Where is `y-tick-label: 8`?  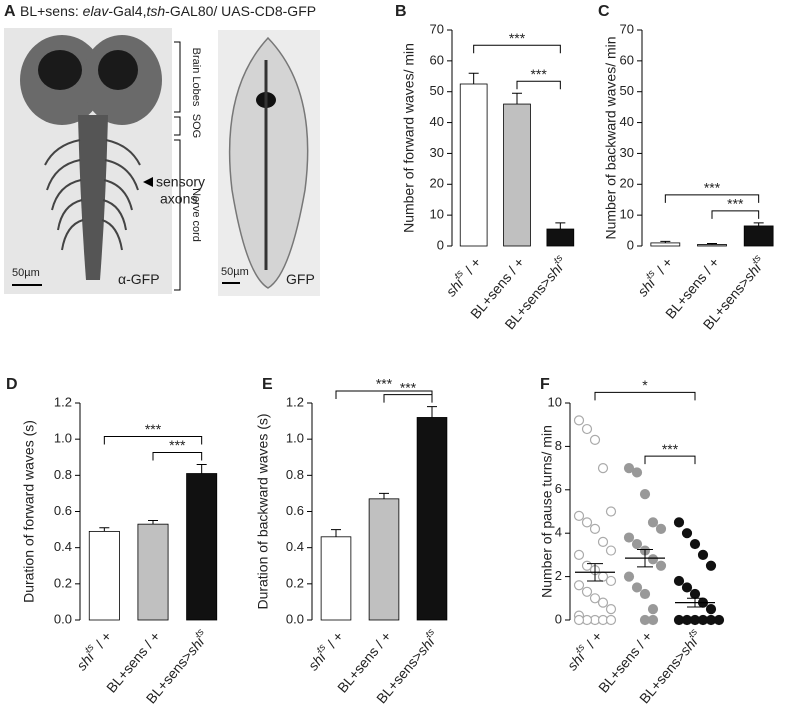 y-tick-label: 8 is located at coordinates (558, 445).